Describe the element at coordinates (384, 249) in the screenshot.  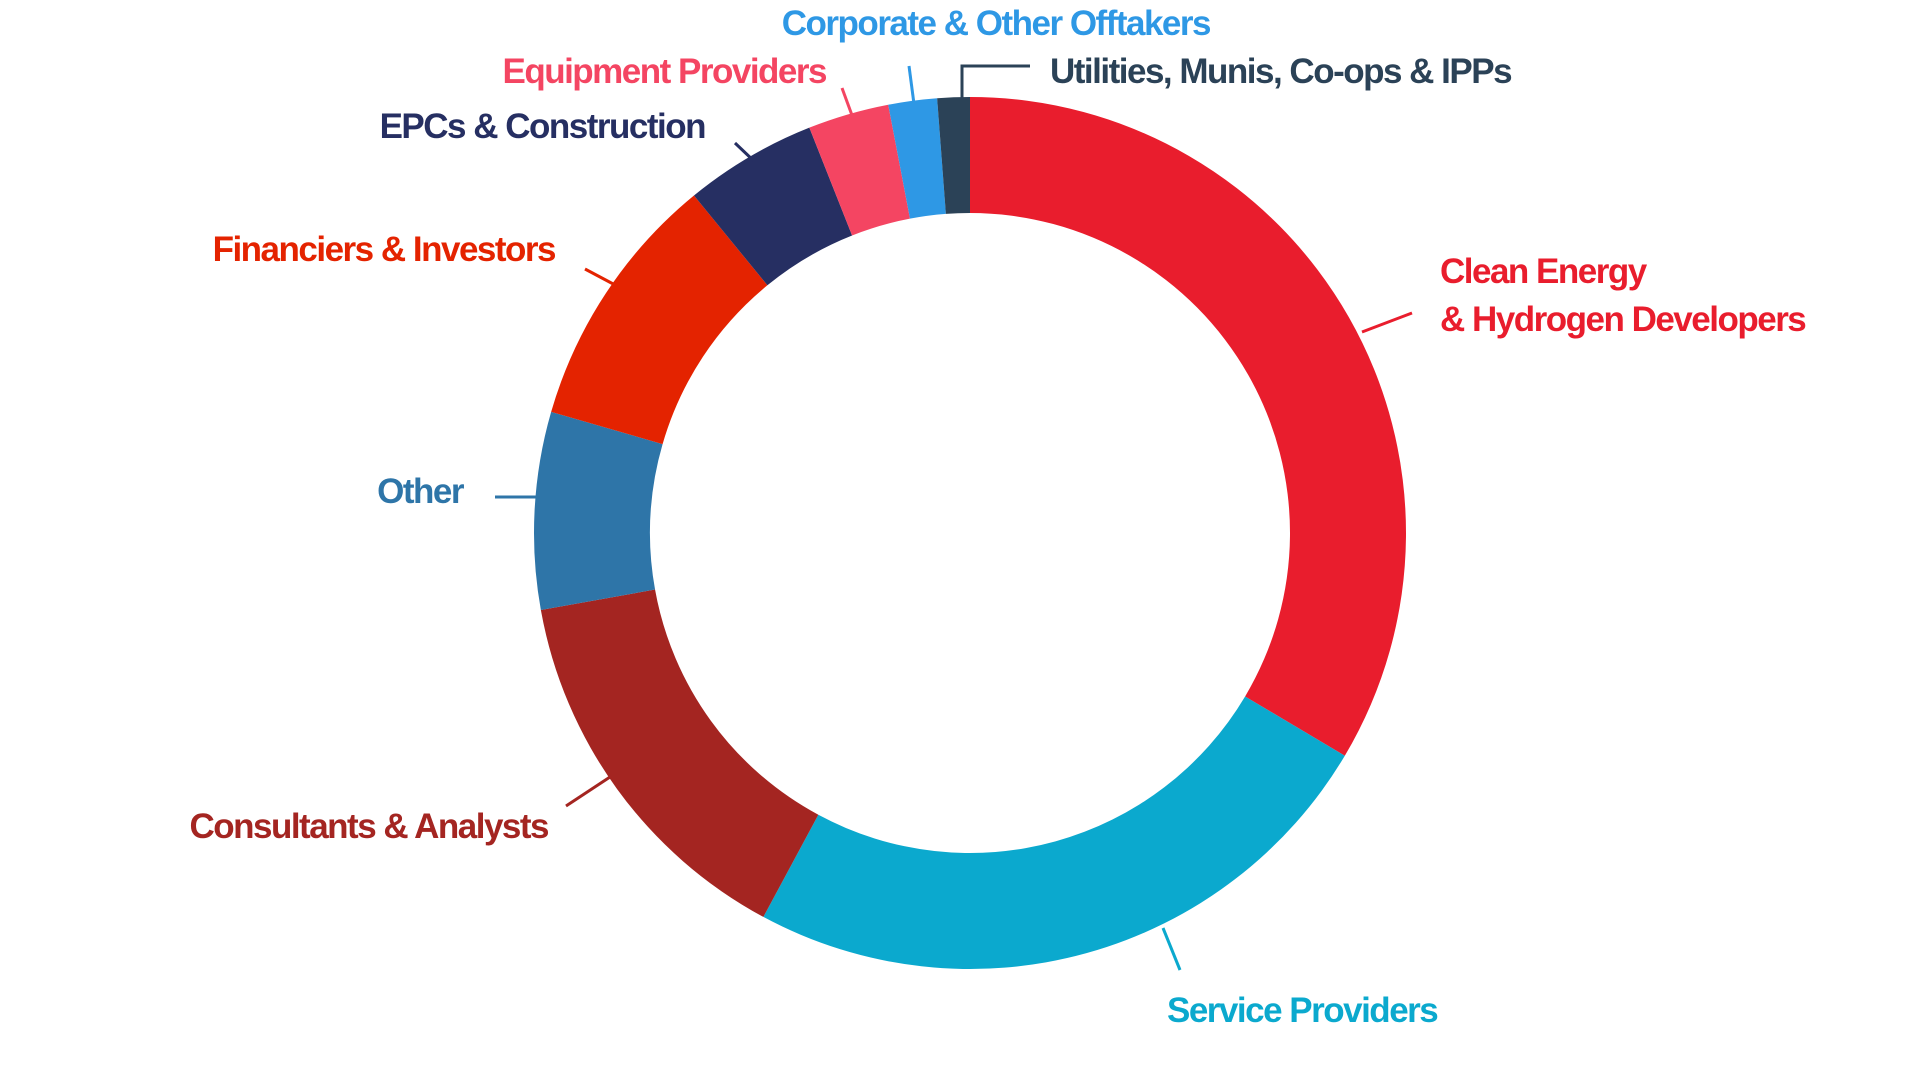
I see `label-financiers-and-investors: Financiers & Investors` at that location.